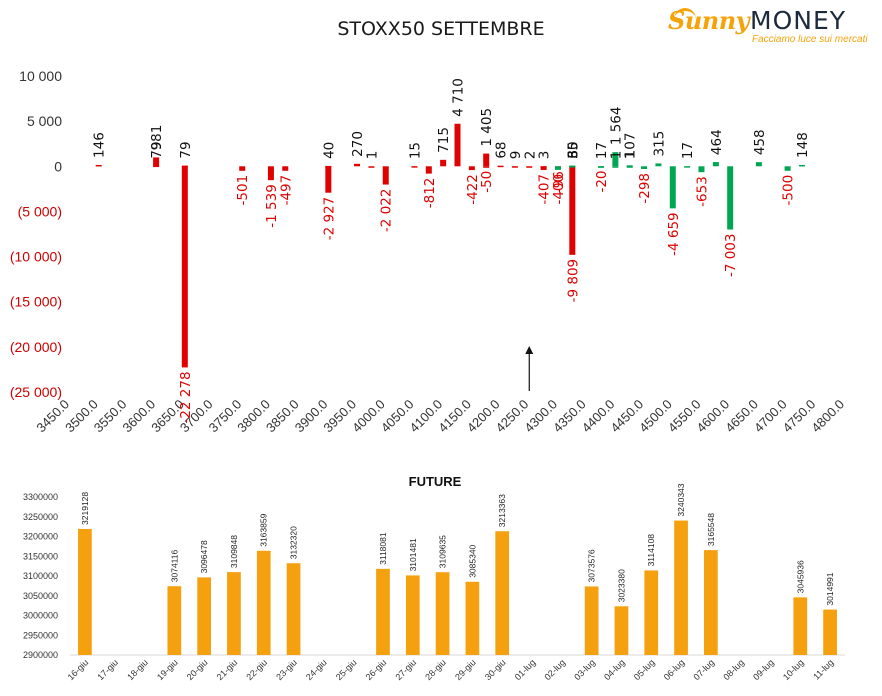  I want to click on data-label: 270, so click(358, 144).